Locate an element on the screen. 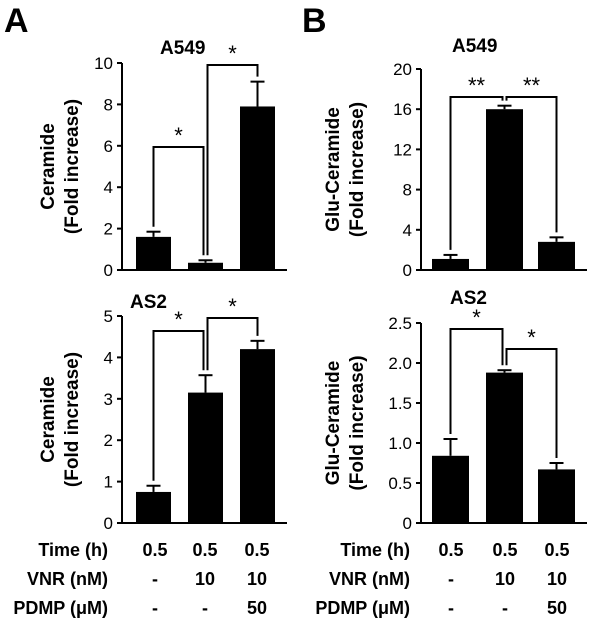 This screenshot has width=600, height=629. y-tick-label: 12 is located at coordinates (402, 149).